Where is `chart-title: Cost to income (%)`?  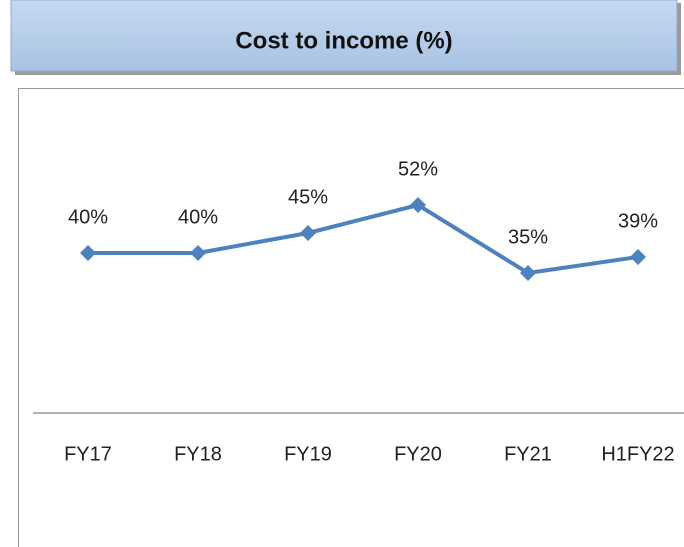 chart-title: Cost to income (%) is located at coordinates (343, 40).